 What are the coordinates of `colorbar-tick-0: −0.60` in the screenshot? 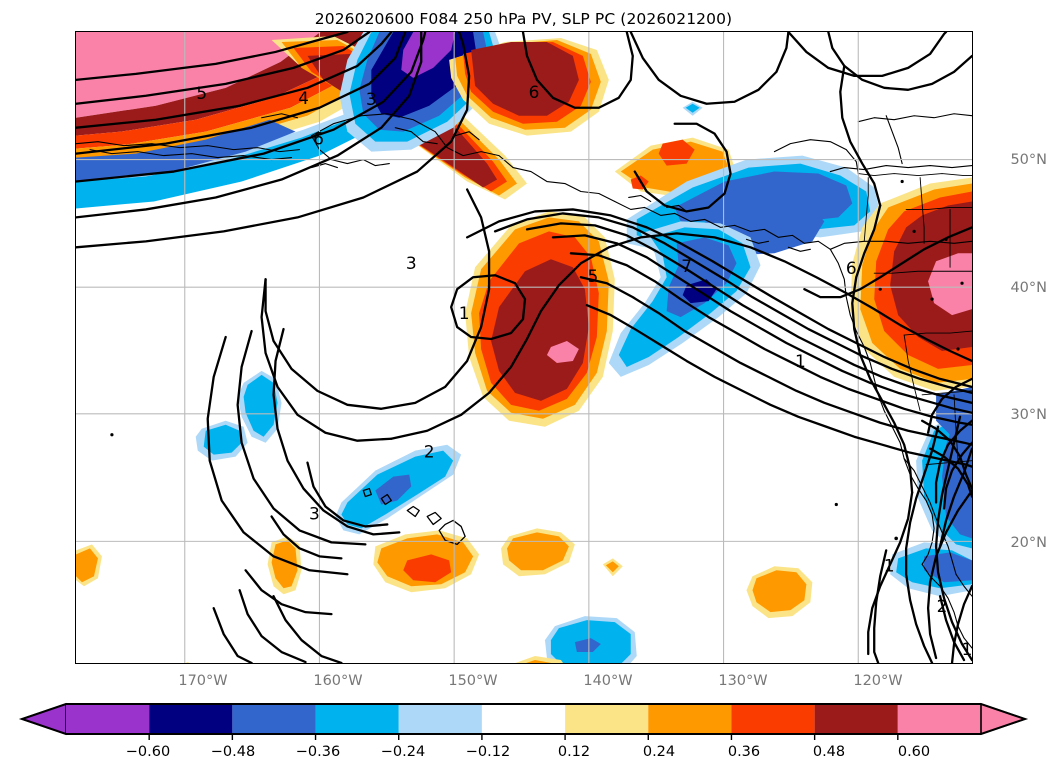 It's located at (148, 752).